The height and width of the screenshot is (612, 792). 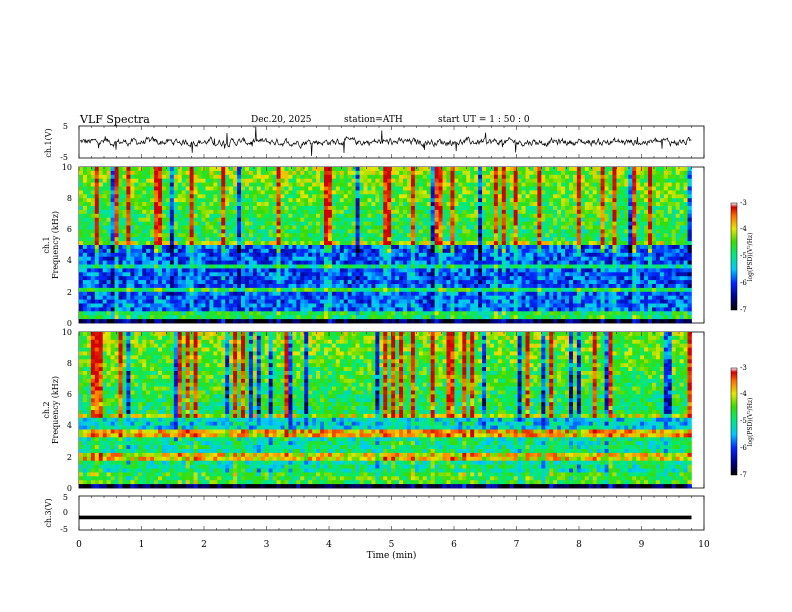 What do you see at coordinates (55, 410) in the screenshot?
I see `ch2-spec-ylabel-frequency: Frequency (kHz)` at bounding box center [55, 410].